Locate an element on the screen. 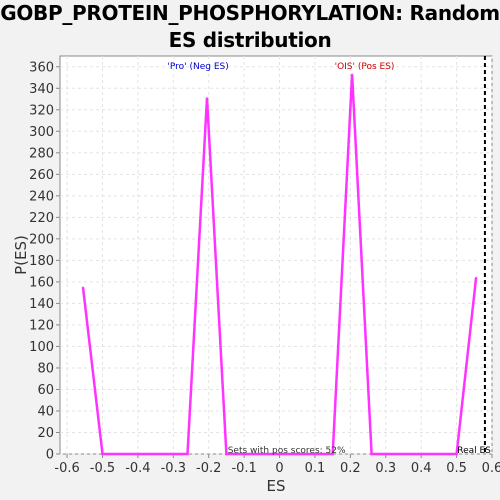 The image size is (500, 500). real-es-label: Real ES is located at coordinates (474, 451).